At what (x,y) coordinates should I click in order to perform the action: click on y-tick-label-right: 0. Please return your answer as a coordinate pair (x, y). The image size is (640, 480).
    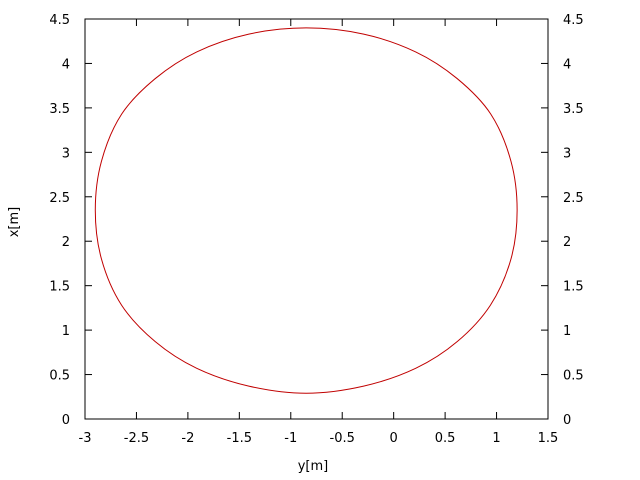
    Looking at the image, I should click on (567, 420).